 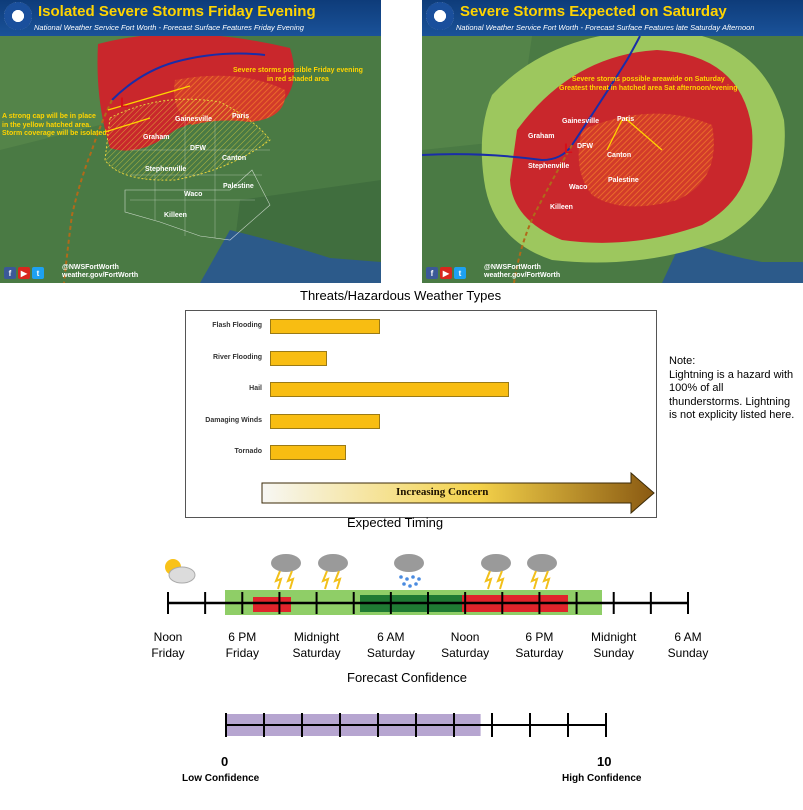 What do you see at coordinates (242, 645) in the screenshot?
I see `timeline-label: 6 PM Friday` at bounding box center [242, 645].